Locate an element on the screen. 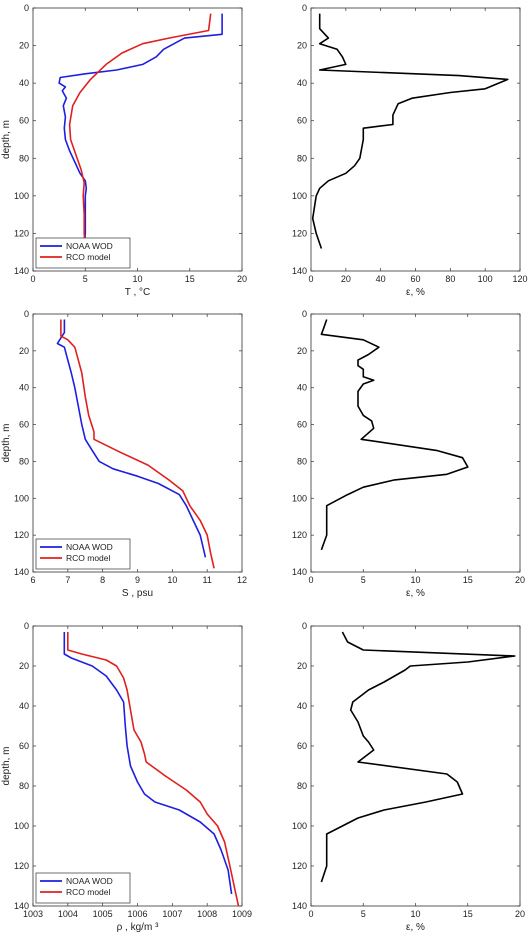 This screenshot has height=940, width=532. x-tick-label: 120 is located at coordinates (519, 279).